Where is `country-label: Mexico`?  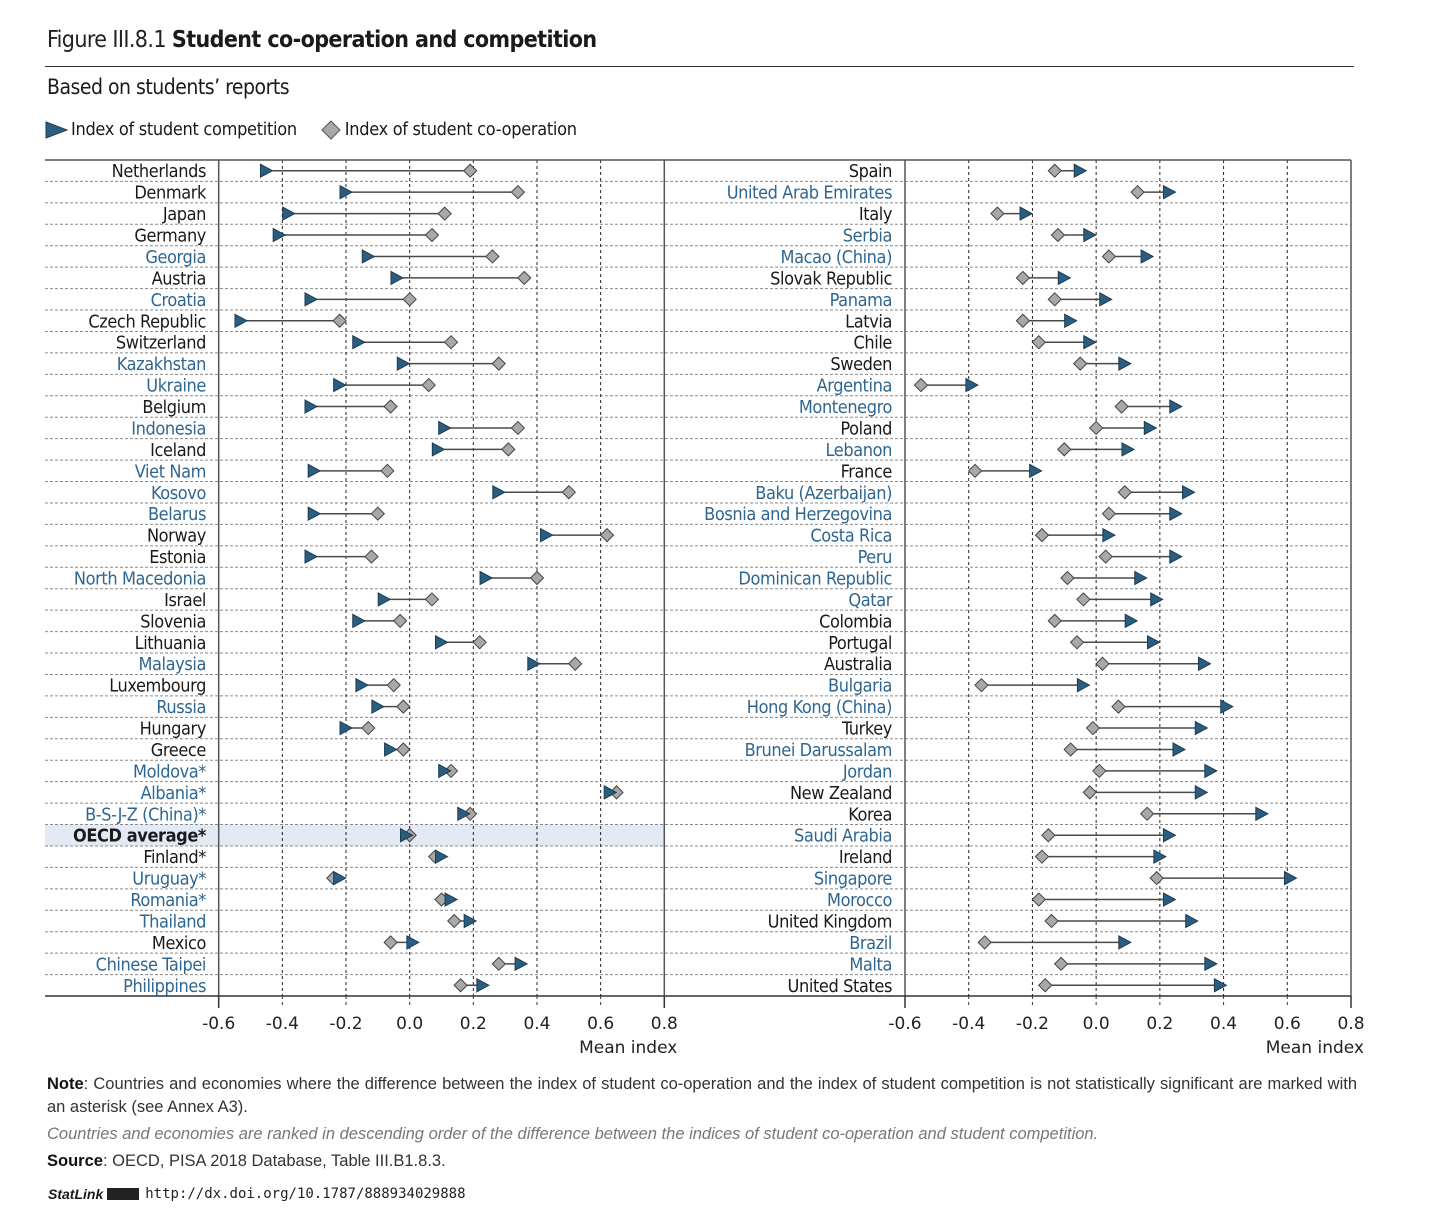
country-label: Mexico is located at coordinates (179, 943).